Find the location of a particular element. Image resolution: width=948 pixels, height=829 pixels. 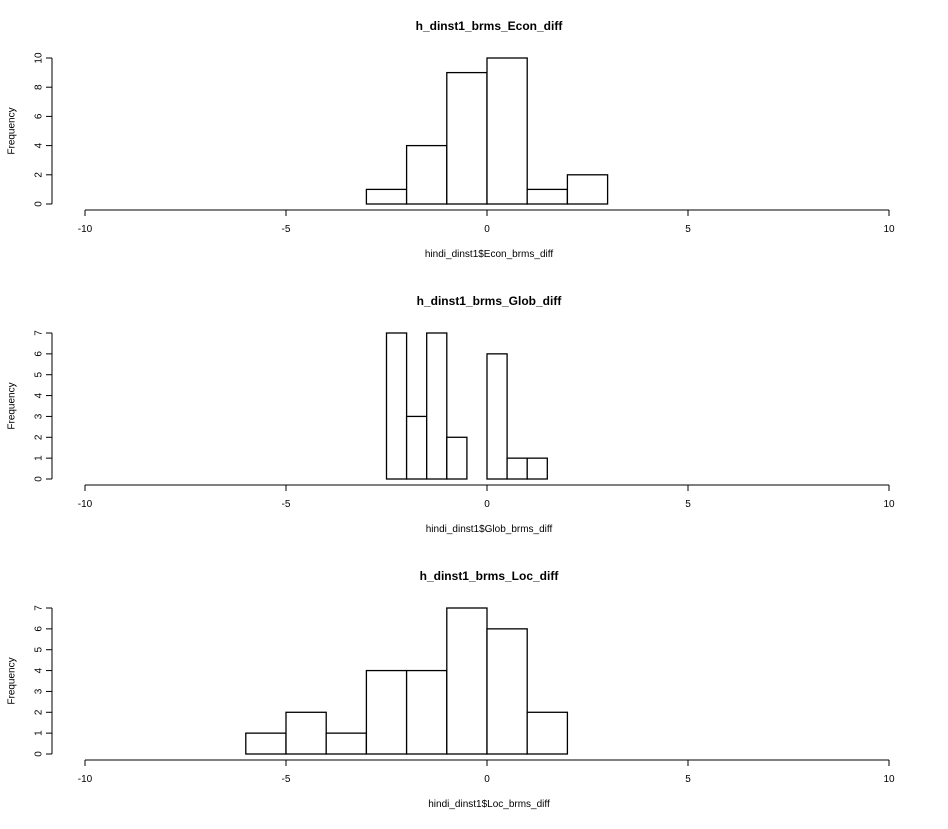

x-axis-label: hindi_dinst1$Econ_brms_diff is located at coordinates (489, 254).